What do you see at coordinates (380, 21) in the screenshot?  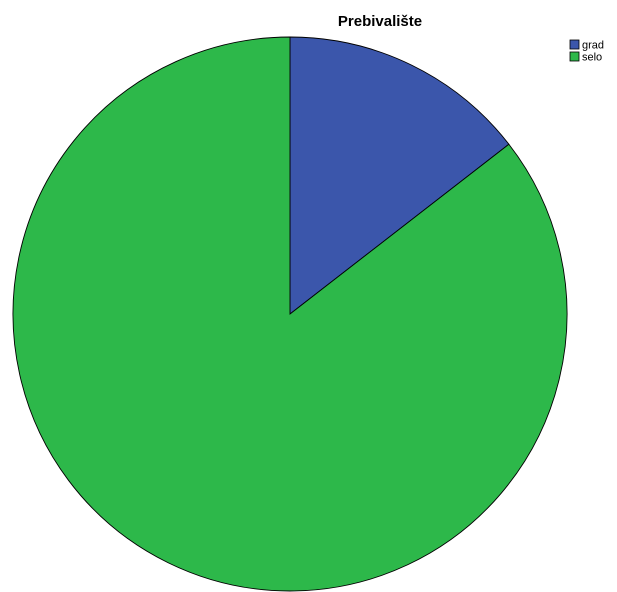 I see `chart-title: Prebivalište` at bounding box center [380, 21].